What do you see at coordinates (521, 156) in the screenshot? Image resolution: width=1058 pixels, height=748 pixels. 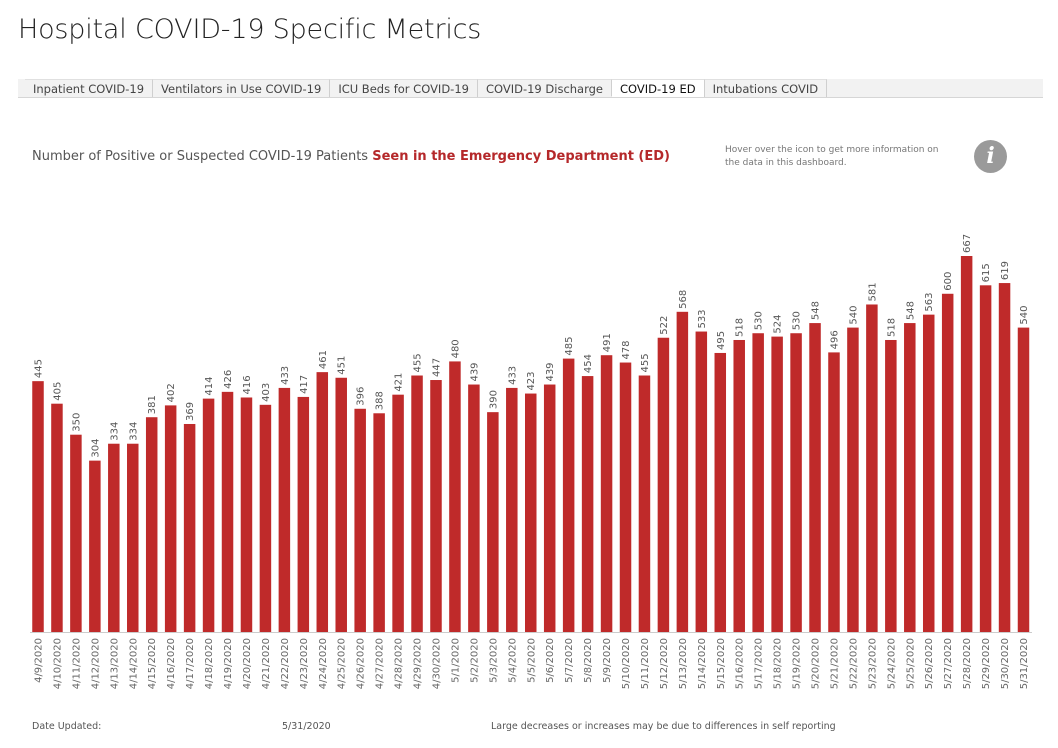 I see `chart-title-highlight: Seen in the Emergency Department (ED)` at bounding box center [521, 156].